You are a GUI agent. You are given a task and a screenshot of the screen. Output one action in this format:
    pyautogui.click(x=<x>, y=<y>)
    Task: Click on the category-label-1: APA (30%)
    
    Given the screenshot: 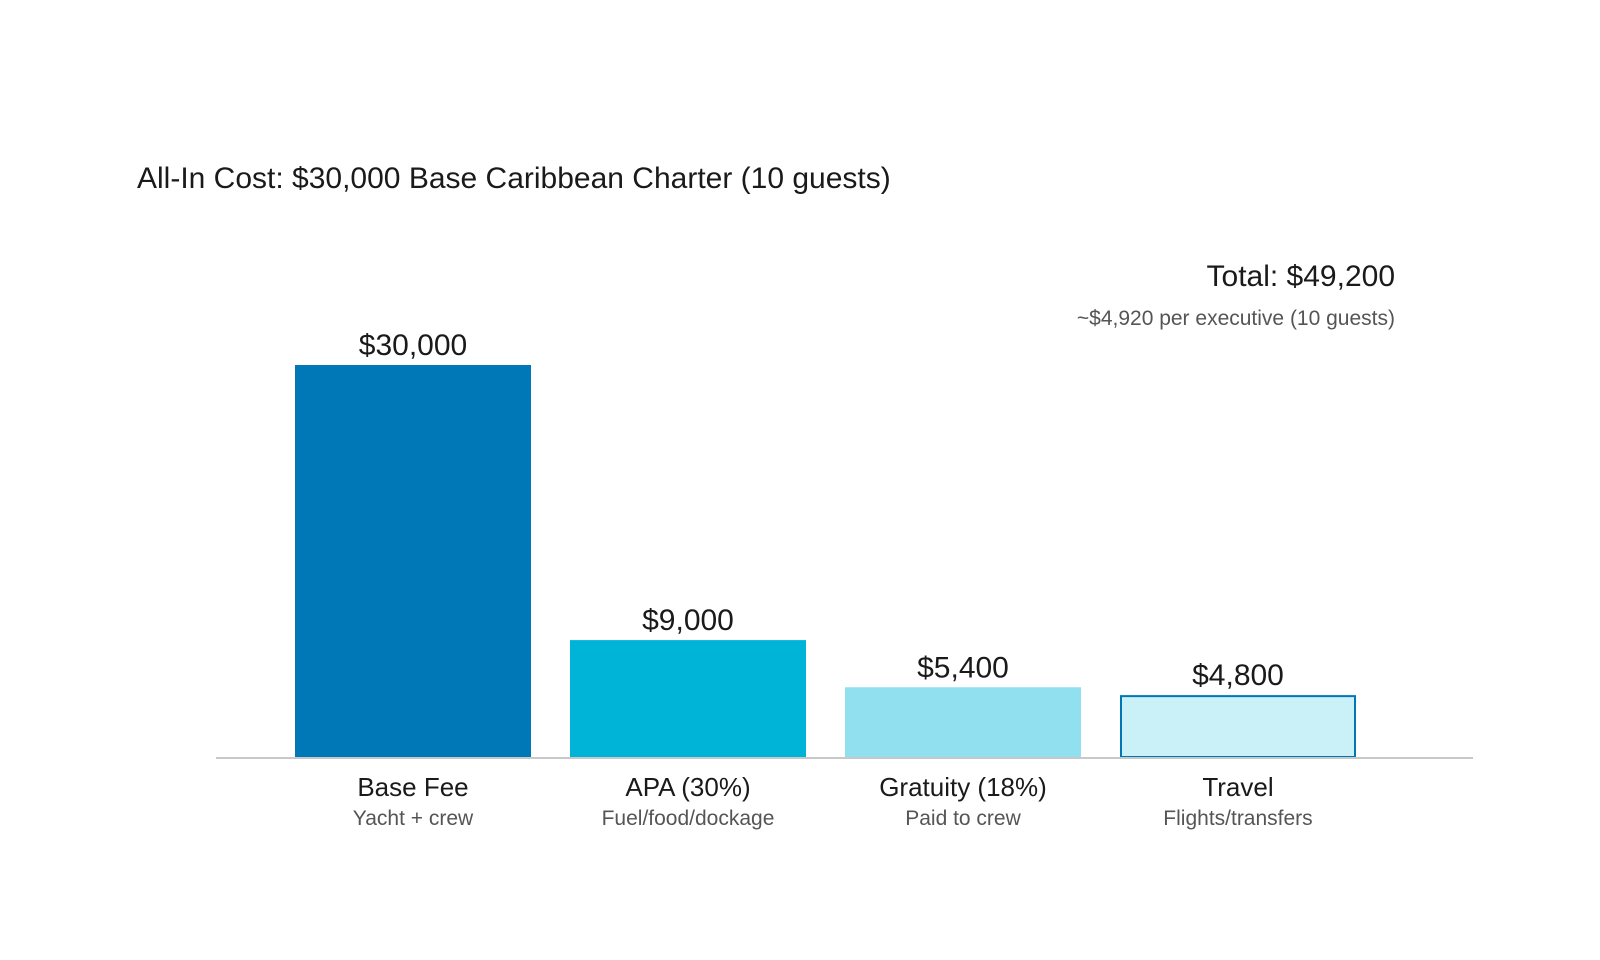 What is the action you would take?
    pyautogui.click(x=687, y=787)
    